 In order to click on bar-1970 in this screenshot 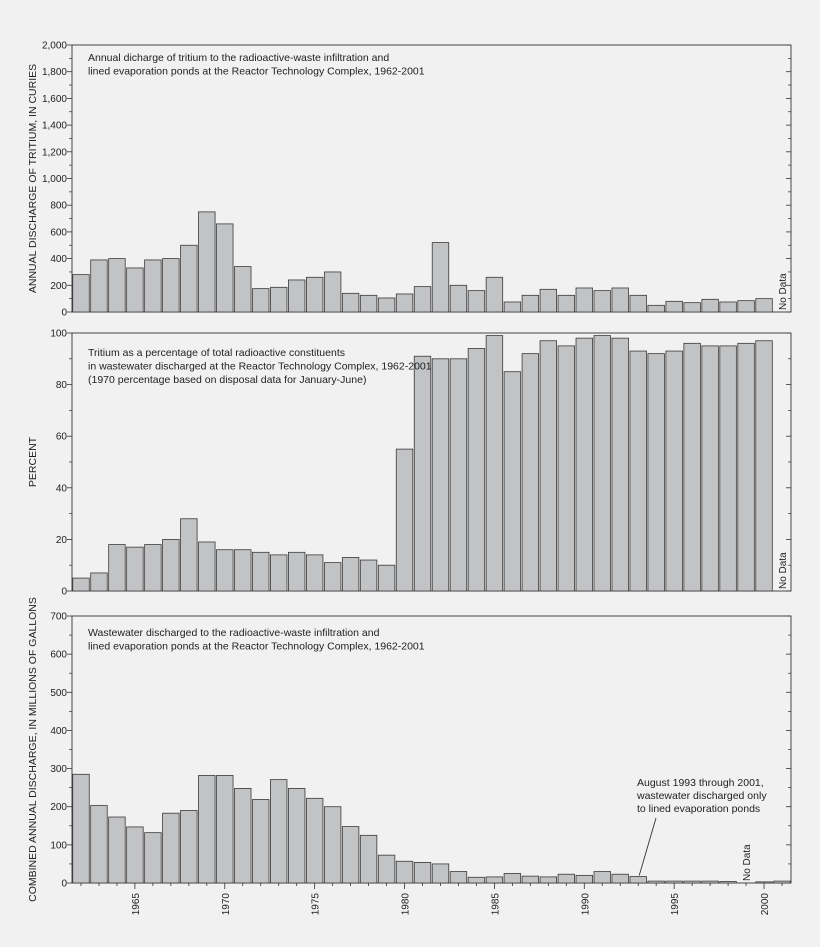, I will do `click(225, 570)`.